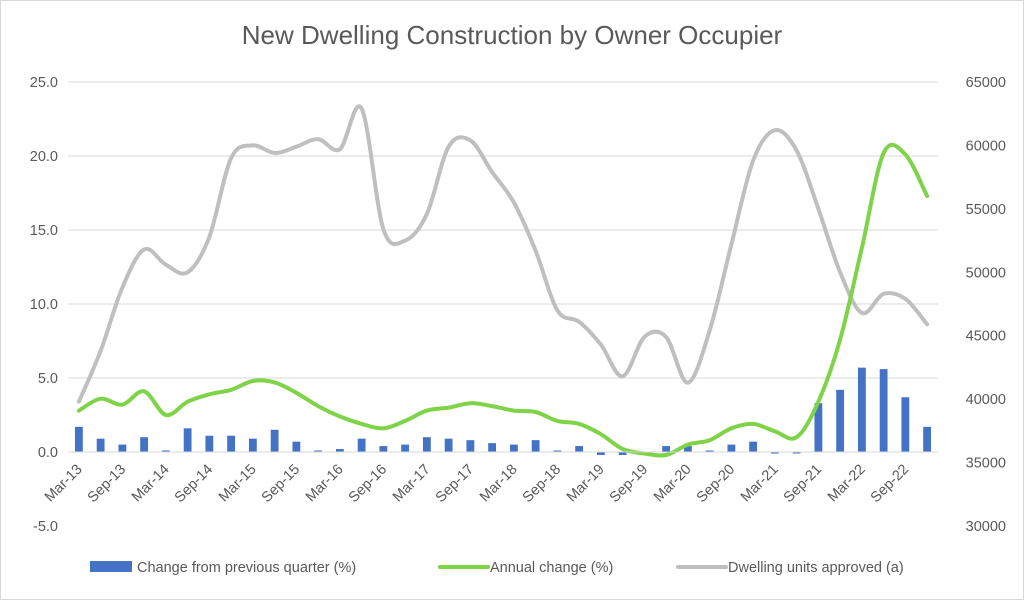  What do you see at coordinates (325, 484) in the screenshot?
I see `x-tick-label: Mar-16` at bounding box center [325, 484].